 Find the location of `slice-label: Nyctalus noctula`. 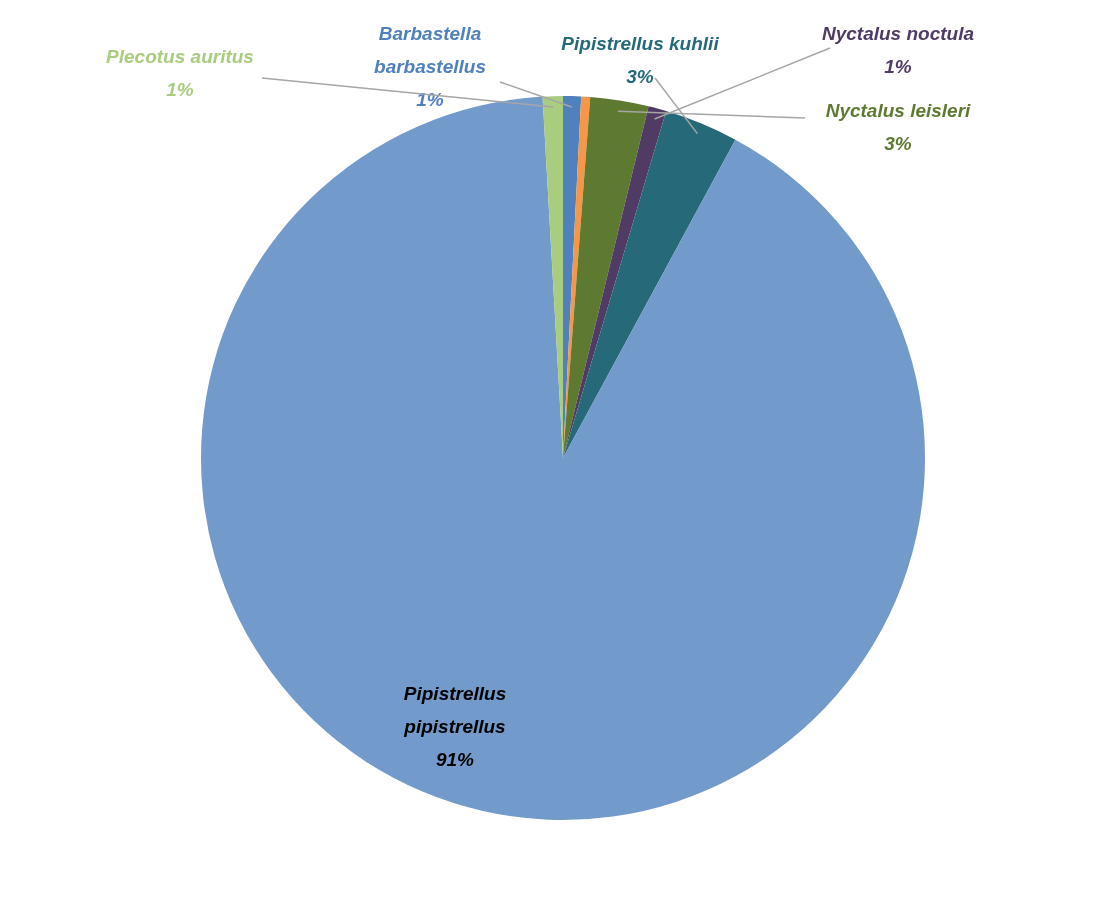

slice-label: Nyctalus noctula is located at coordinates (898, 34).